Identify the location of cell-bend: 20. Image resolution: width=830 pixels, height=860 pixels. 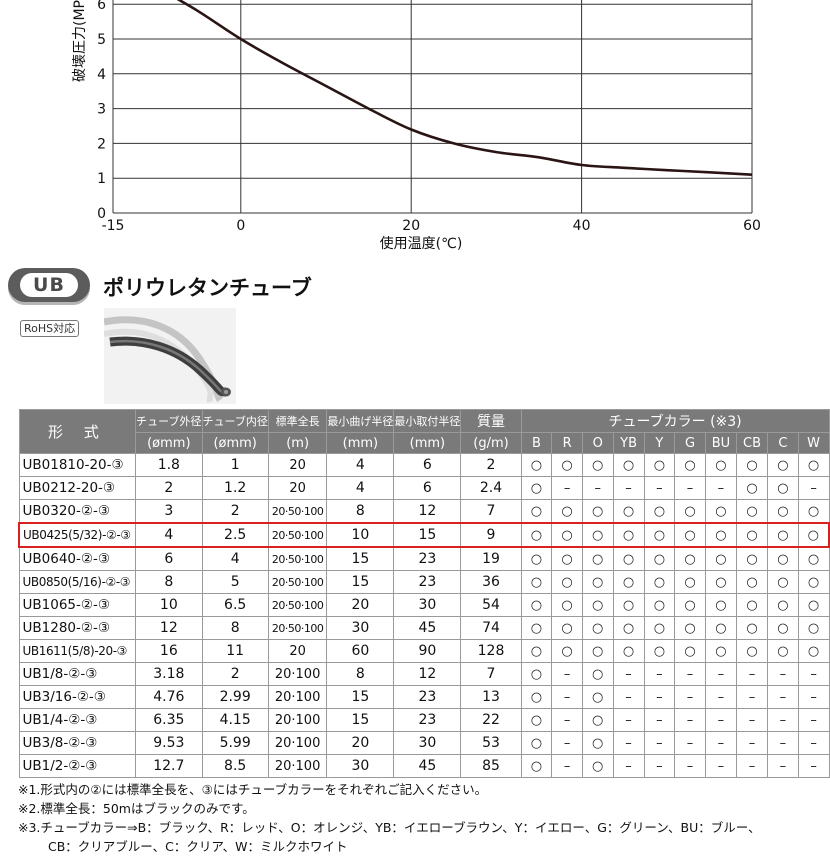
(360, 605).